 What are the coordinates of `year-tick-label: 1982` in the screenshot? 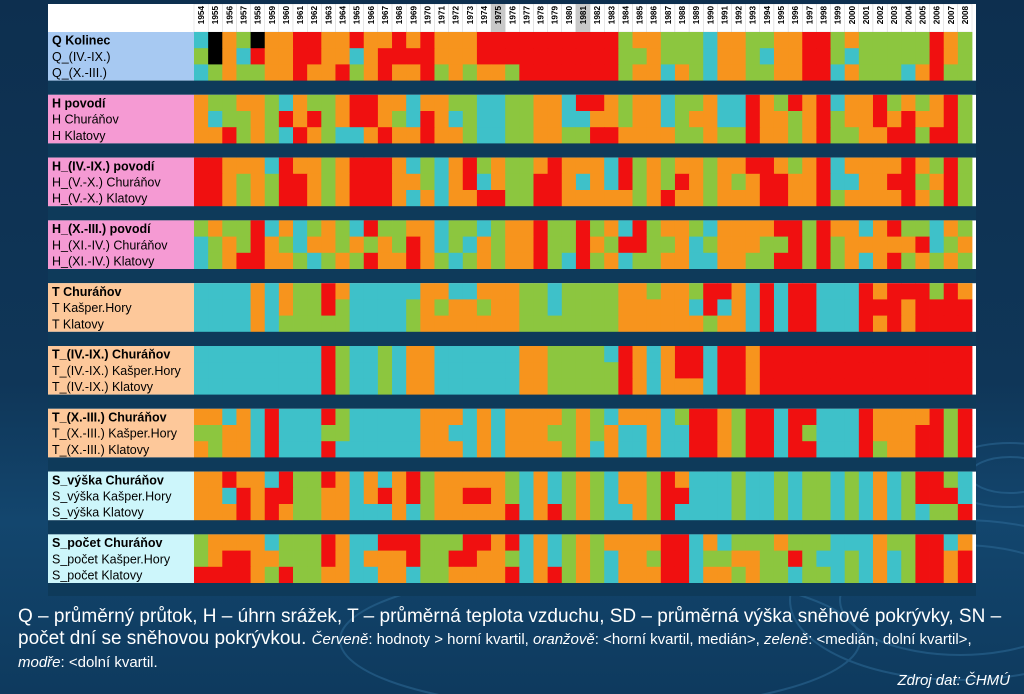 It's located at (597, 15).